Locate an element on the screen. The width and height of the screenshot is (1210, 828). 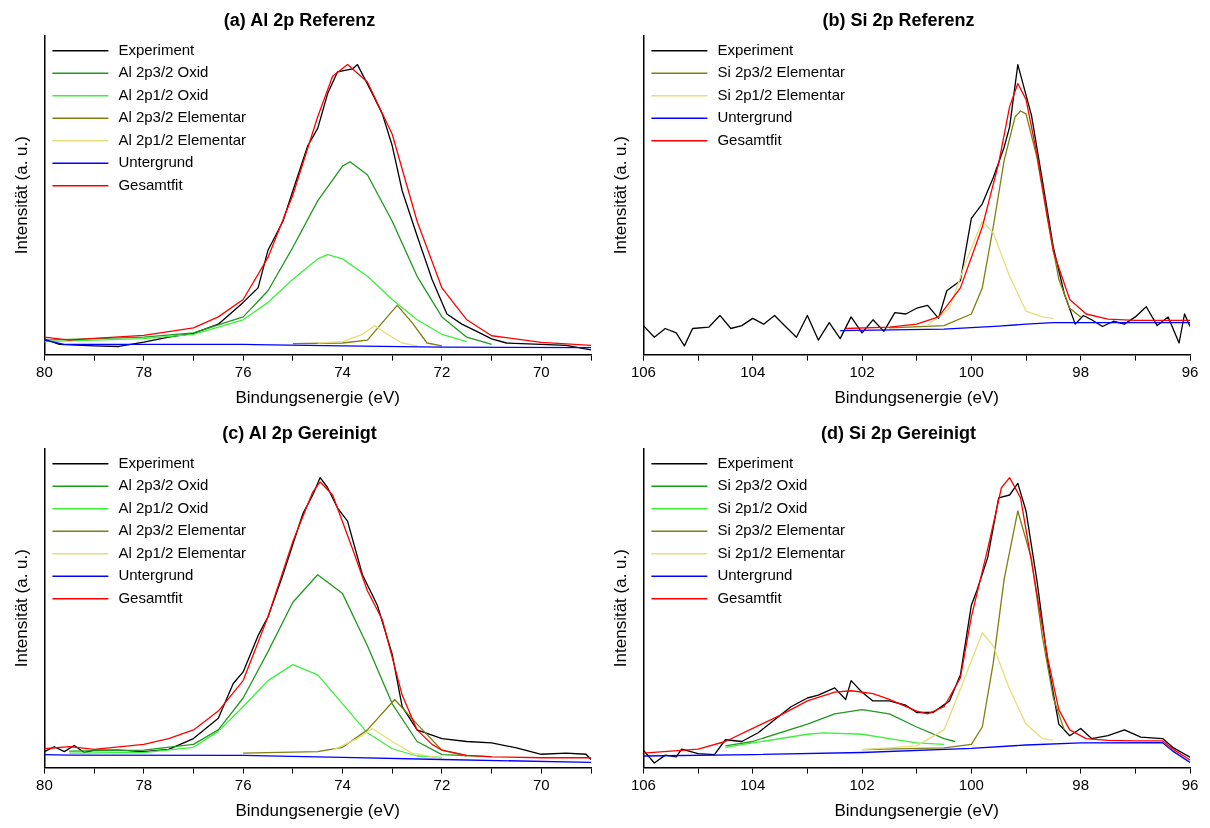
chart-title: (c) Al 2p Gereinigt is located at coordinates (299, 432).